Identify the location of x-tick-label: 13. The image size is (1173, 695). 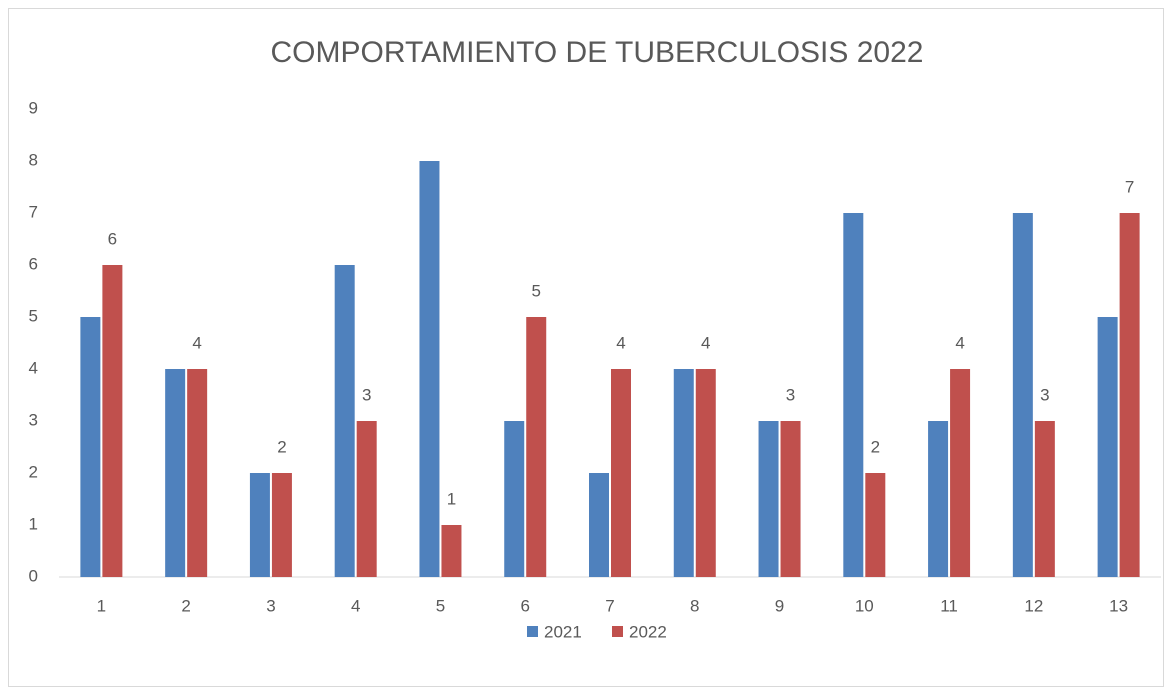
(1118, 605).